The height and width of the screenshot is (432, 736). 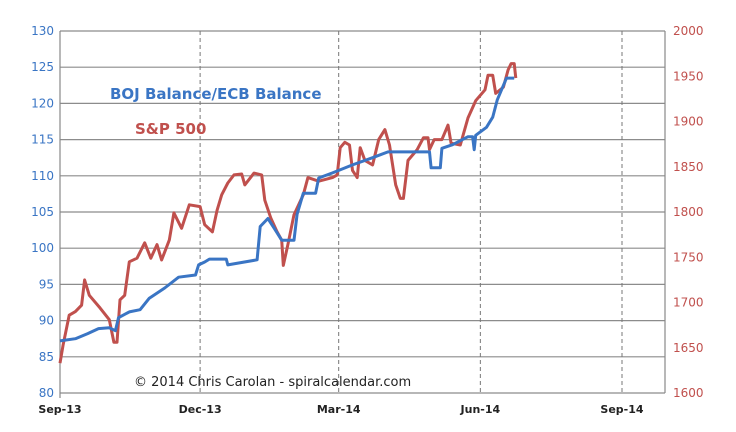 What do you see at coordinates (688, 31) in the screenshot?
I see `right-tick-label: 2000` at bounding box center [688, 31].